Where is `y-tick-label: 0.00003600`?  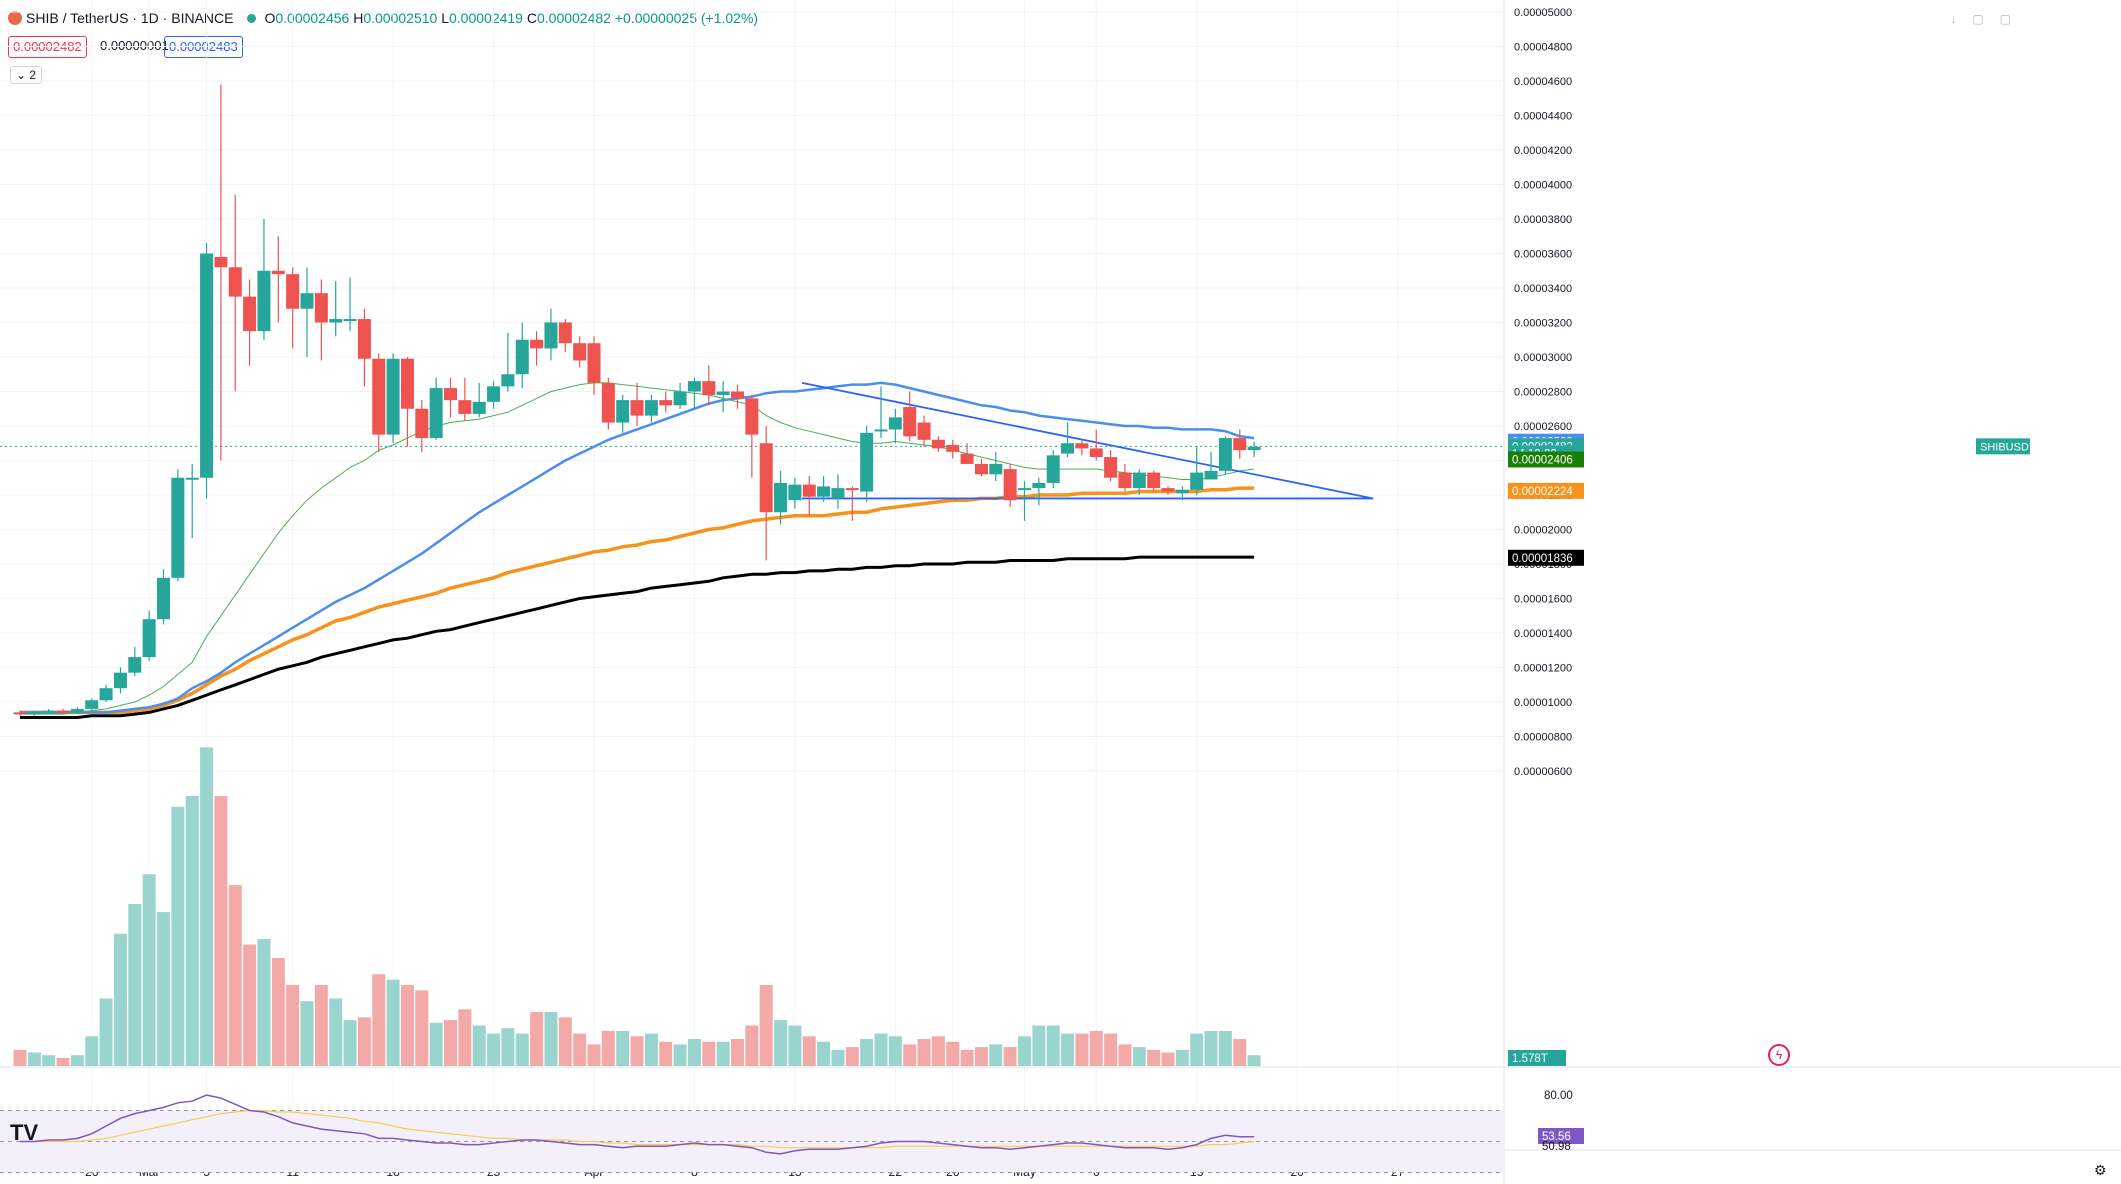
y-tick-label: 0.00003600 is located at coordinates (1543, 255).